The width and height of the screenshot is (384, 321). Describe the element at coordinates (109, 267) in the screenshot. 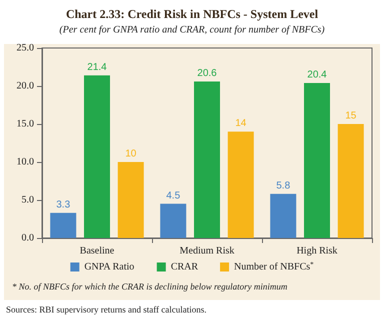

I see `legend-label: GNPA Ratio` at that location.